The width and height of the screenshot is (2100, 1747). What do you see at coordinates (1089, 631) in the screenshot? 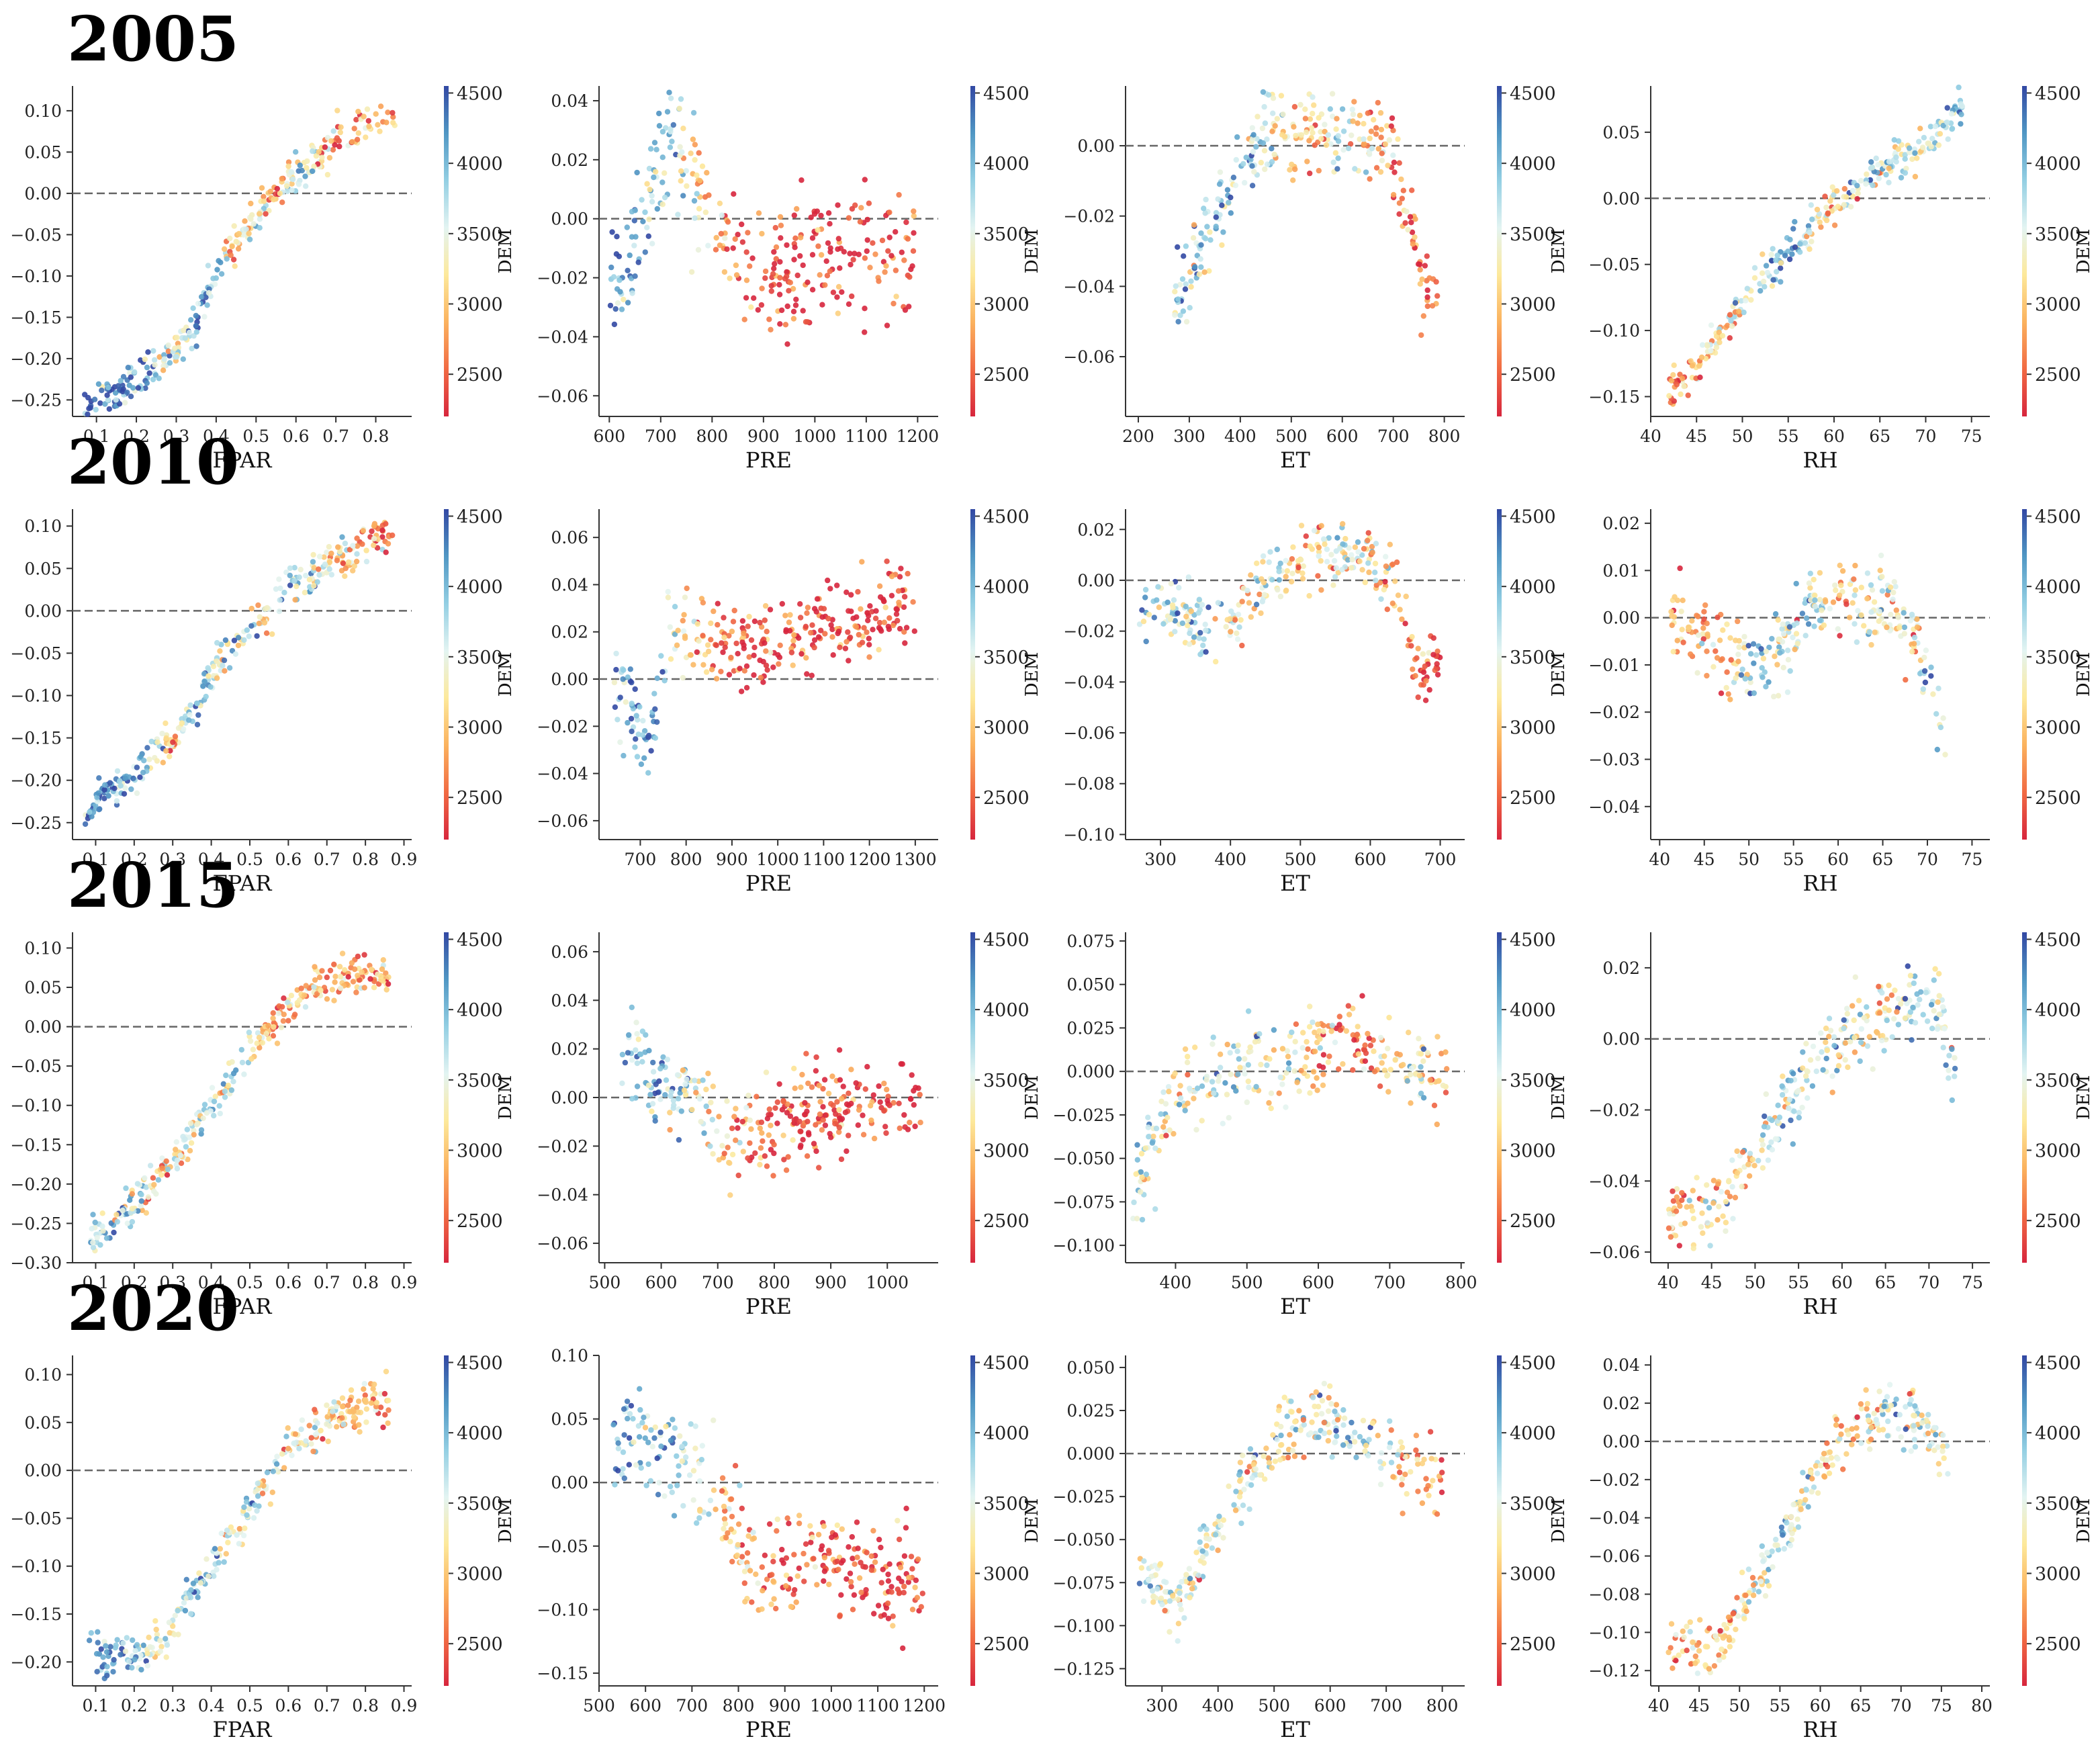
I see `y-tick-label: −0.02` at bounding box center [1089, 631].